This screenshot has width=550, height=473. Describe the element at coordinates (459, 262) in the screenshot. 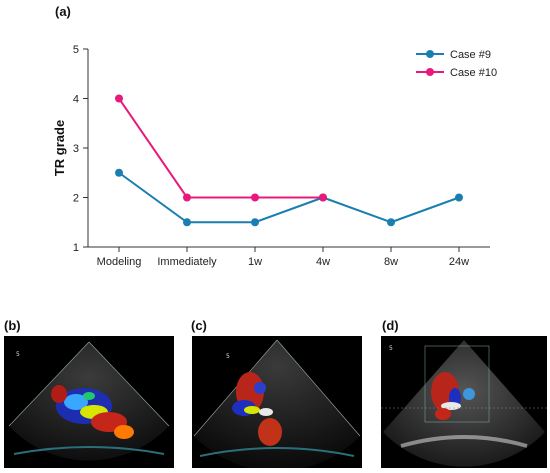

I see `x-tick-label: 24w` at that location.